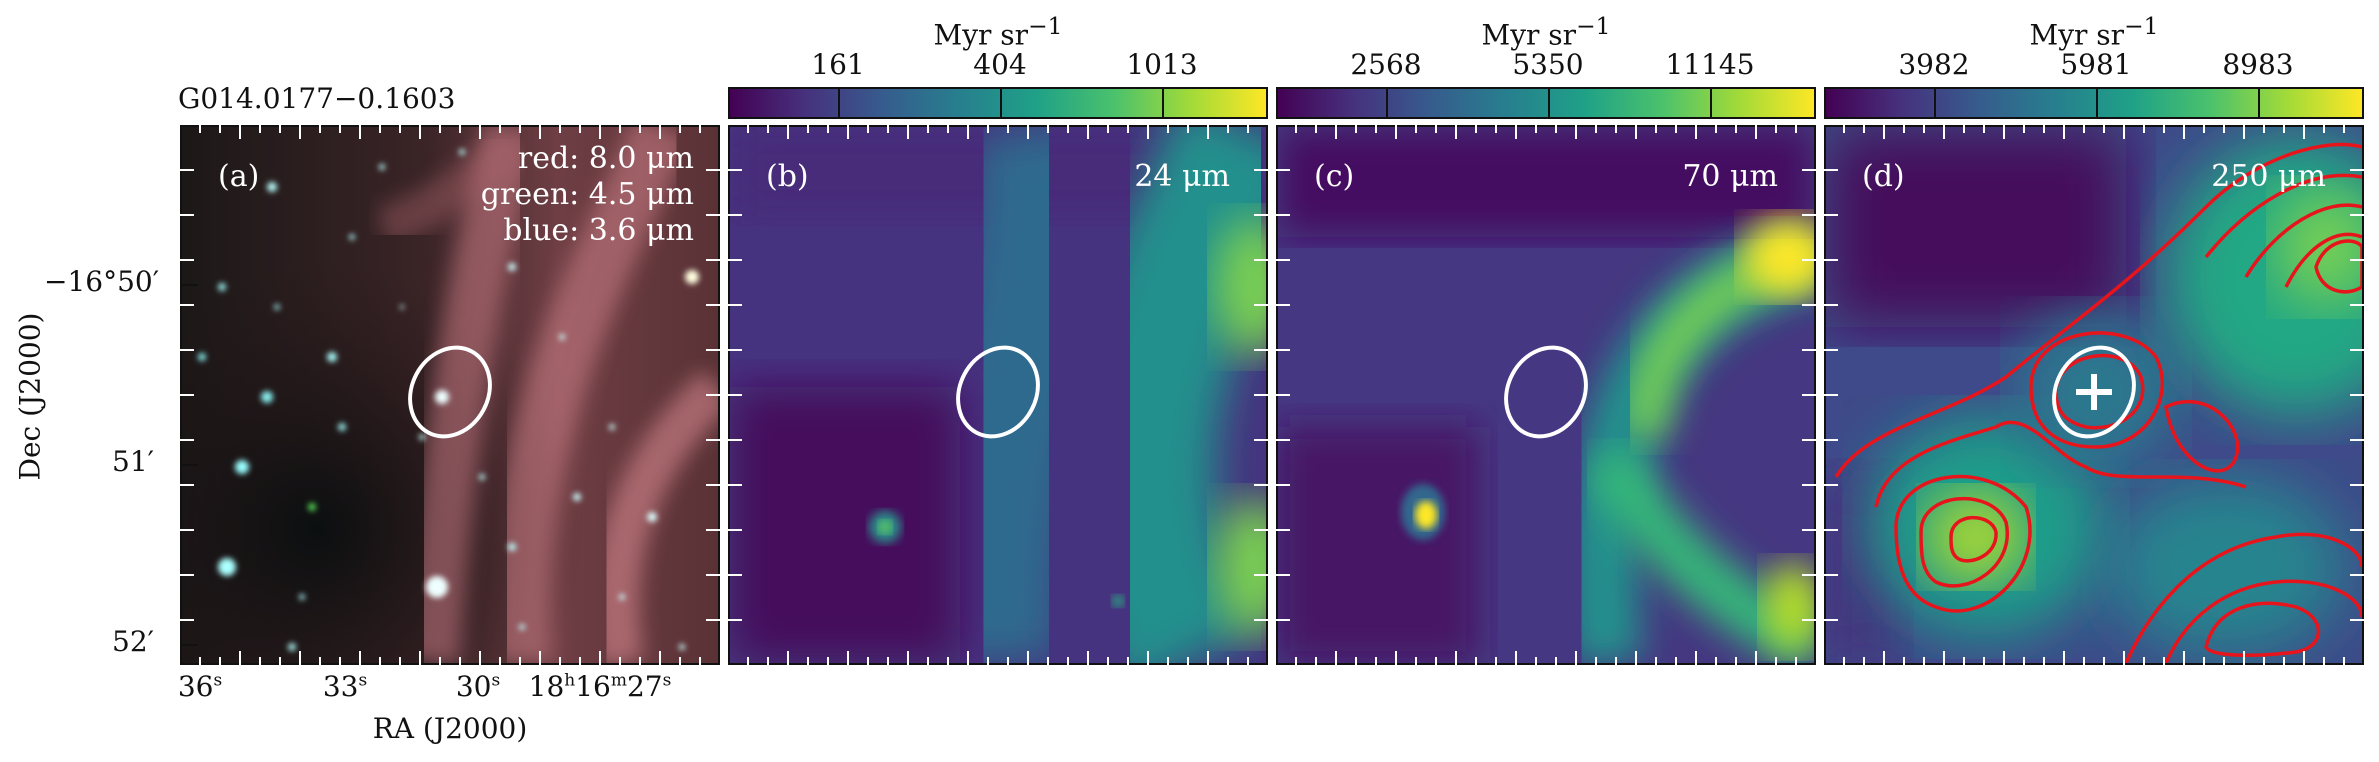 The height and width of the screenshot is (762, 2379). I want to click on legend-green: green: 4.5 μm, so click(587, 194).